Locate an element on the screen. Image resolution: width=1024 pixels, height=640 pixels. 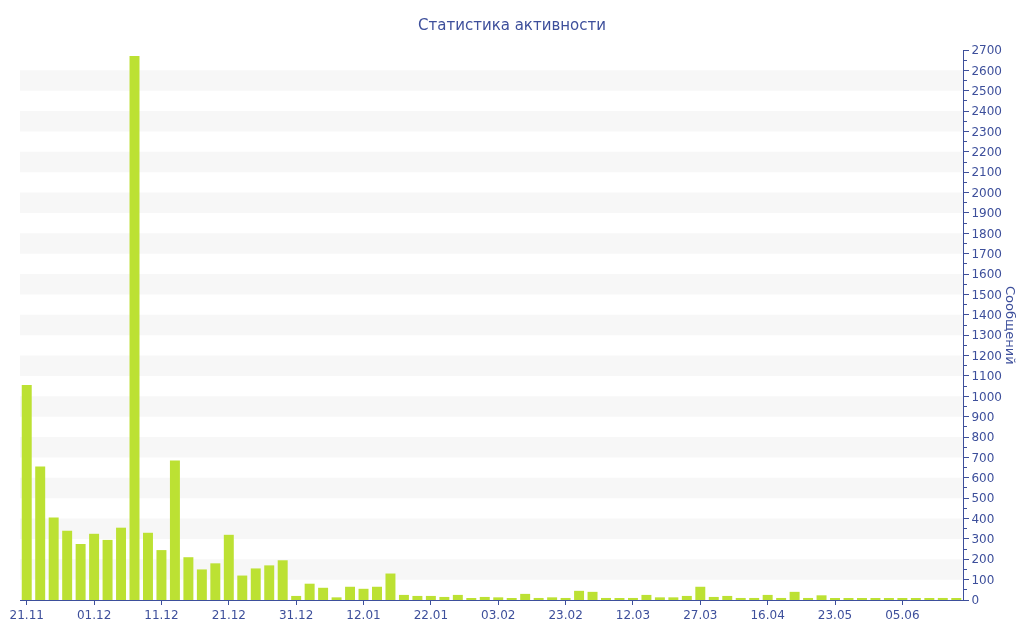
x-tick-label: 12.01 is located at coordinates (363, 615).